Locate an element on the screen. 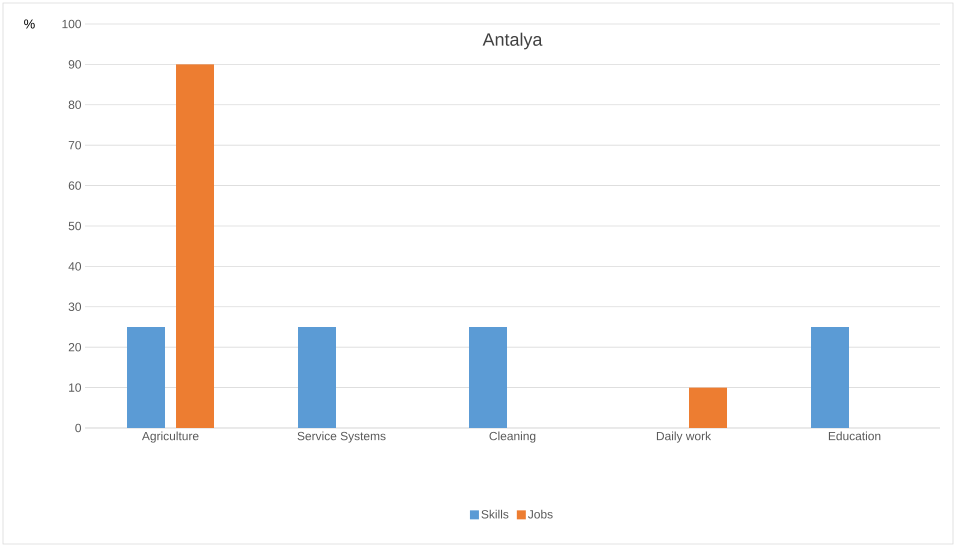 The width and height of the screenshot is (956, 547). x-tick-label: Daily work is located at coordinates (684, 437).